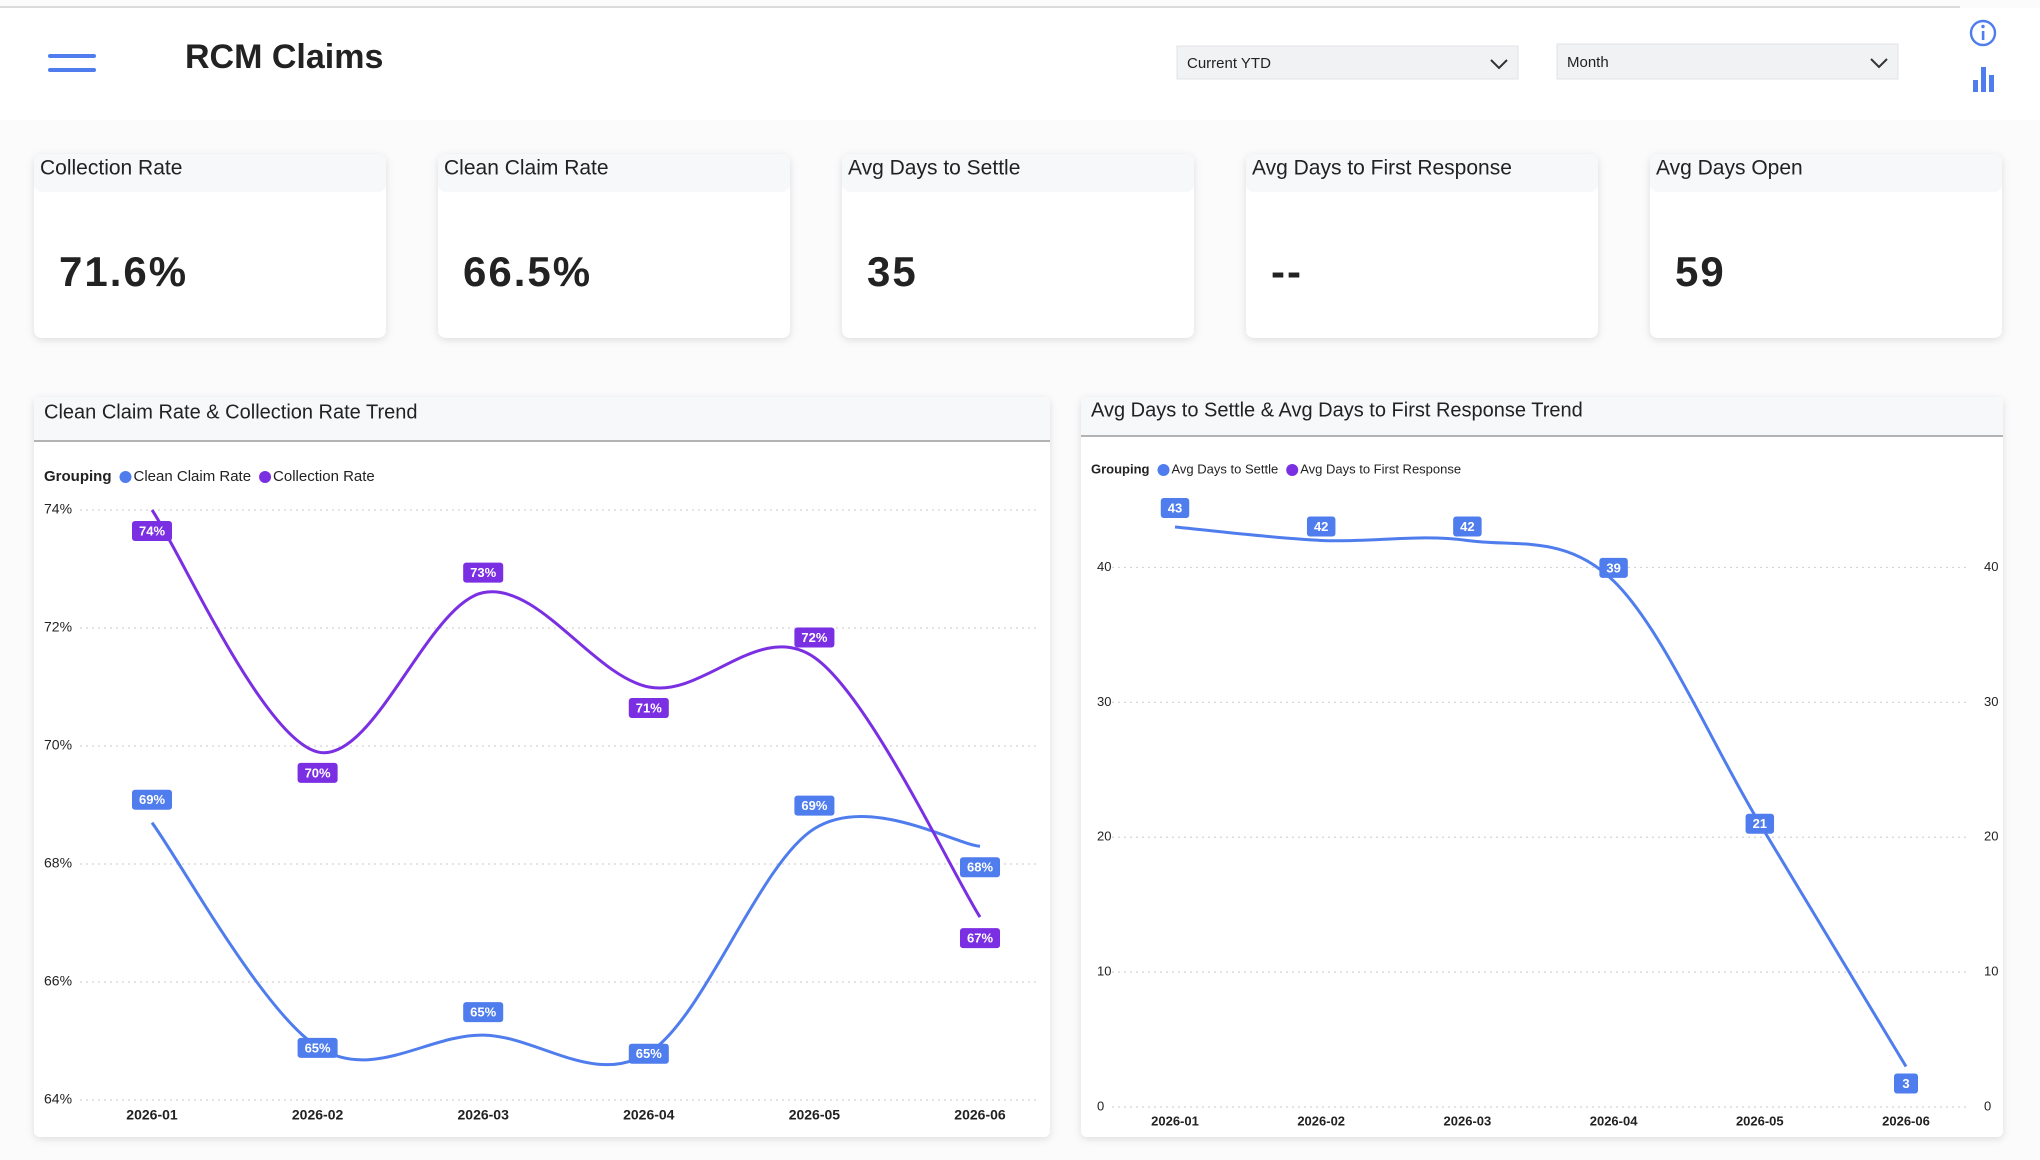  I want to click on granularity-dropdown: Month, so click(1727, 61).